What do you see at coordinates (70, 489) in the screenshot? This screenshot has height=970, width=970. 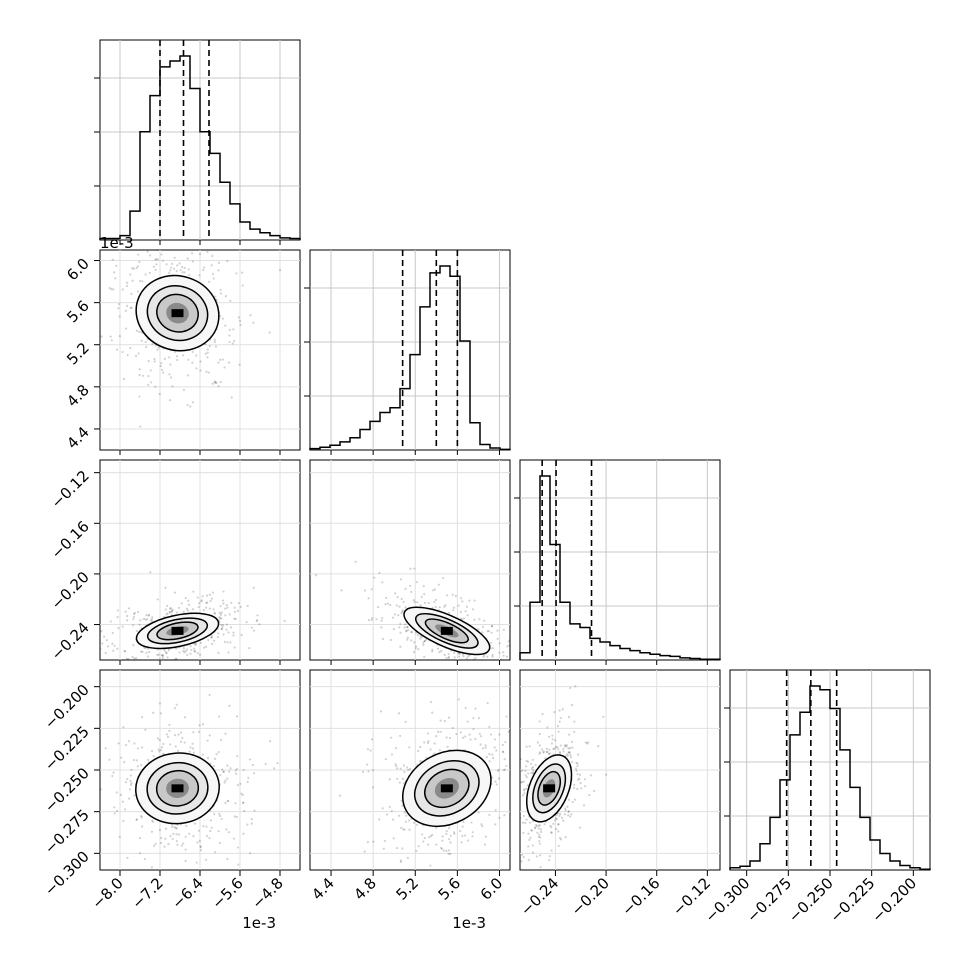 I see `y-tick-label: −0.12` at bounding box center [70, 489].